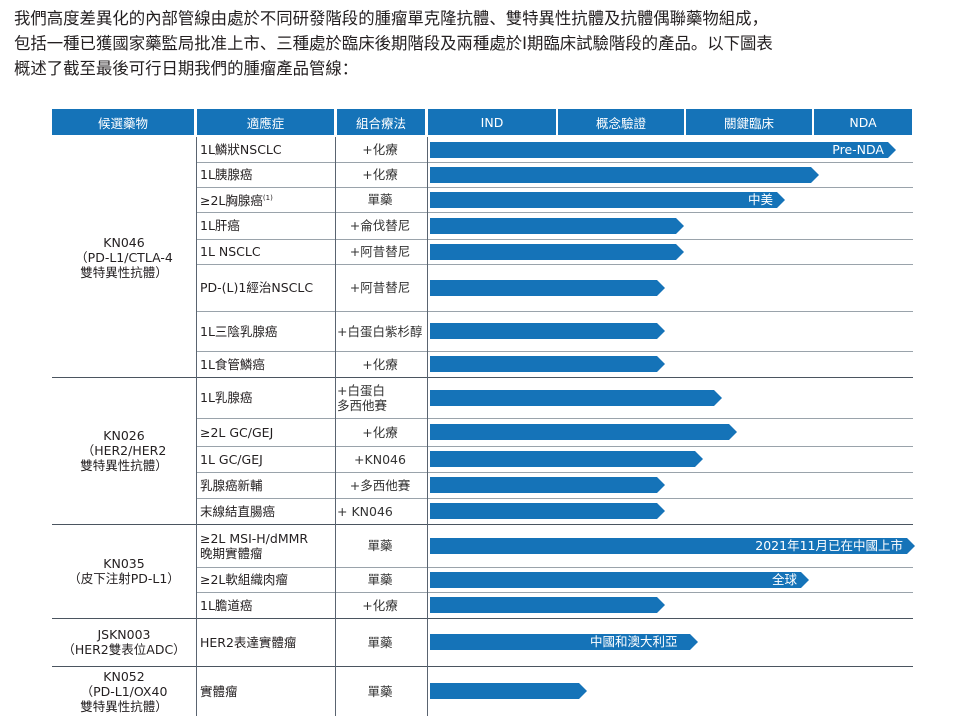 Image resolution: width=954 pixels, height=721 pixels. What do you see at coordinates (760, 199) in the screenshot?
I see `bar-label: 中美` at bounding box center [760, 199].